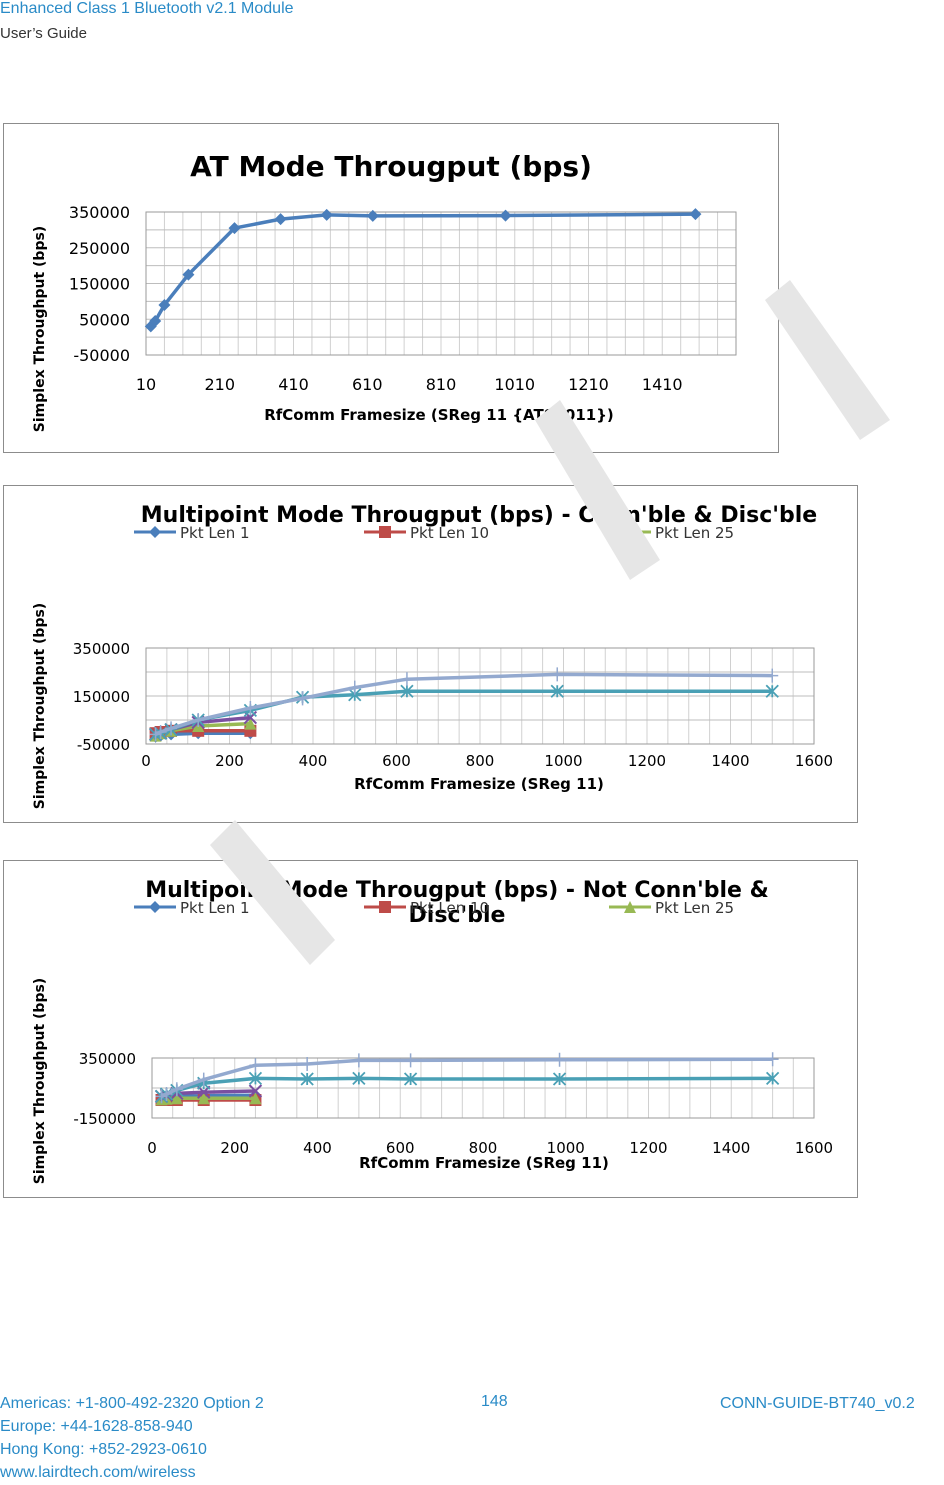 The image size is (944, 1485). Describe the element at coordinates (293, 384) in the screenshot. I see `x-tick-label: 410` at that location.